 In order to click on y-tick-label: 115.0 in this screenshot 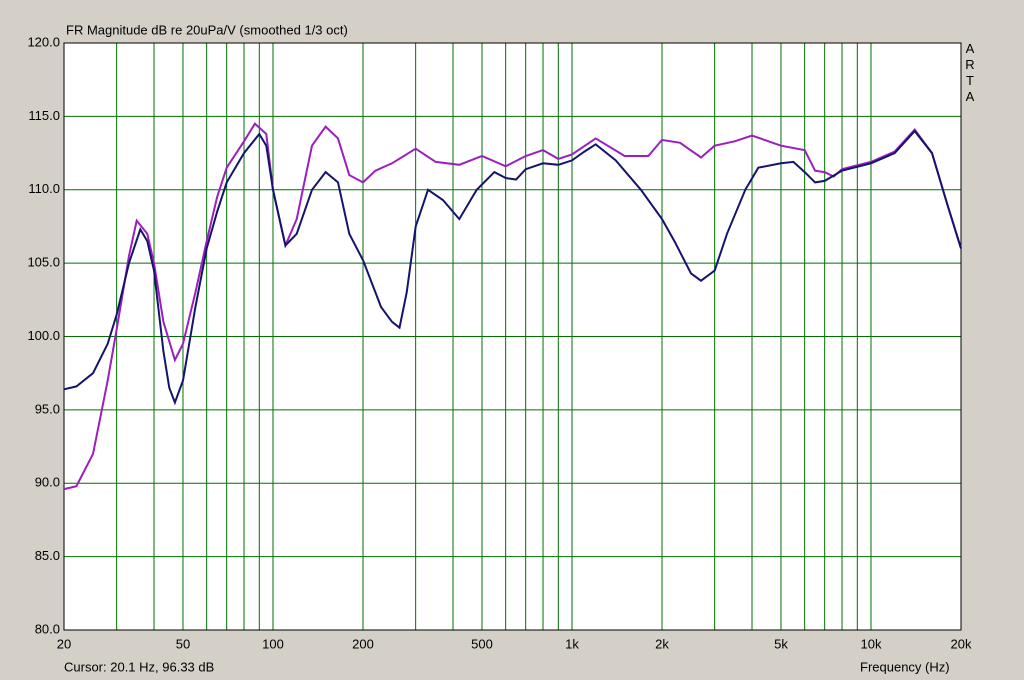, I will do `click(44, 115)`.